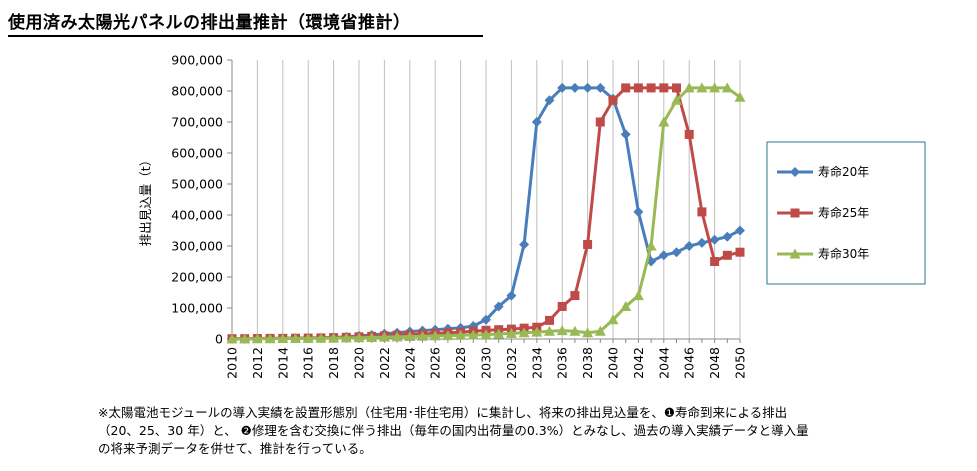  What do you see at coordinates (562, 363) in the screenshot?
I see `x-tick-label: 2036` at bounding box center [562, 363].